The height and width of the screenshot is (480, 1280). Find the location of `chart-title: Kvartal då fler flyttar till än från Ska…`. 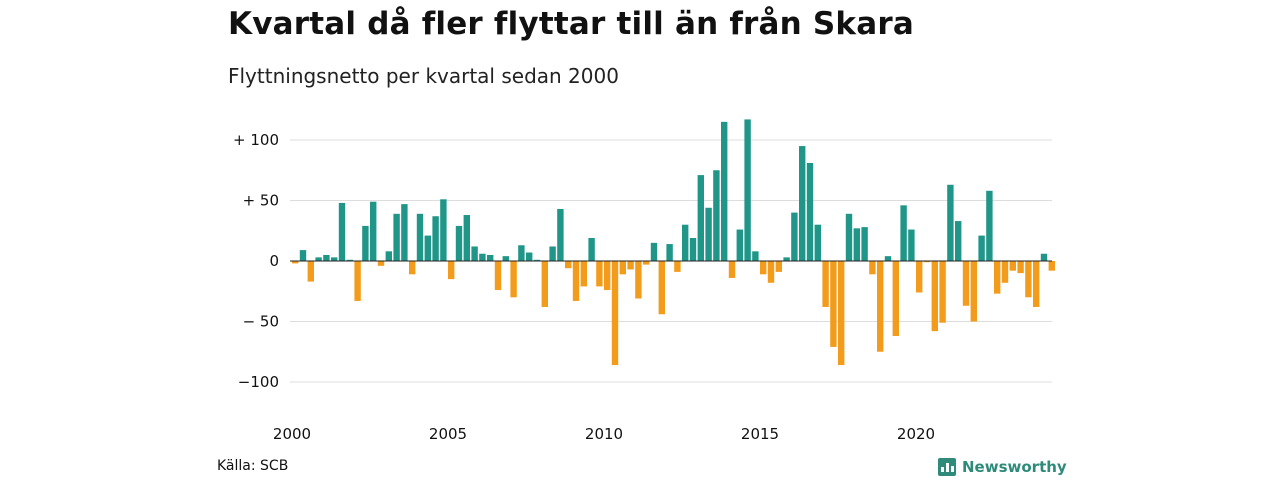

chart-title: Kvartal då fler flyttar till än från Ska… is located at coordinates (571, 24).